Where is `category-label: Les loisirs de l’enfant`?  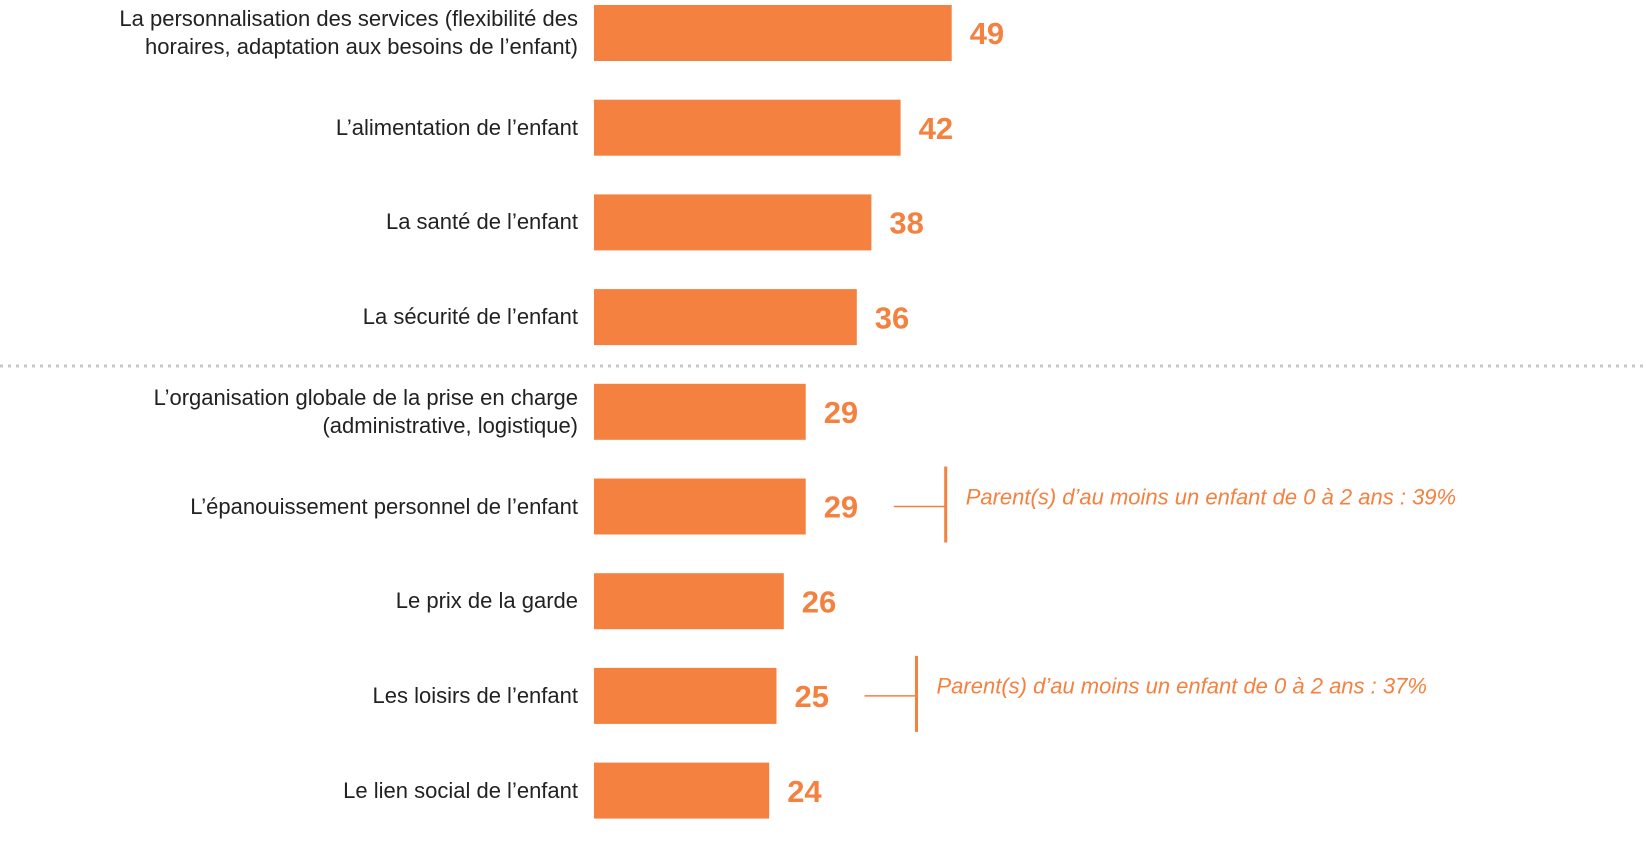 category-label: Les loisirs de l’enfant is located at coordinates (475, 695).